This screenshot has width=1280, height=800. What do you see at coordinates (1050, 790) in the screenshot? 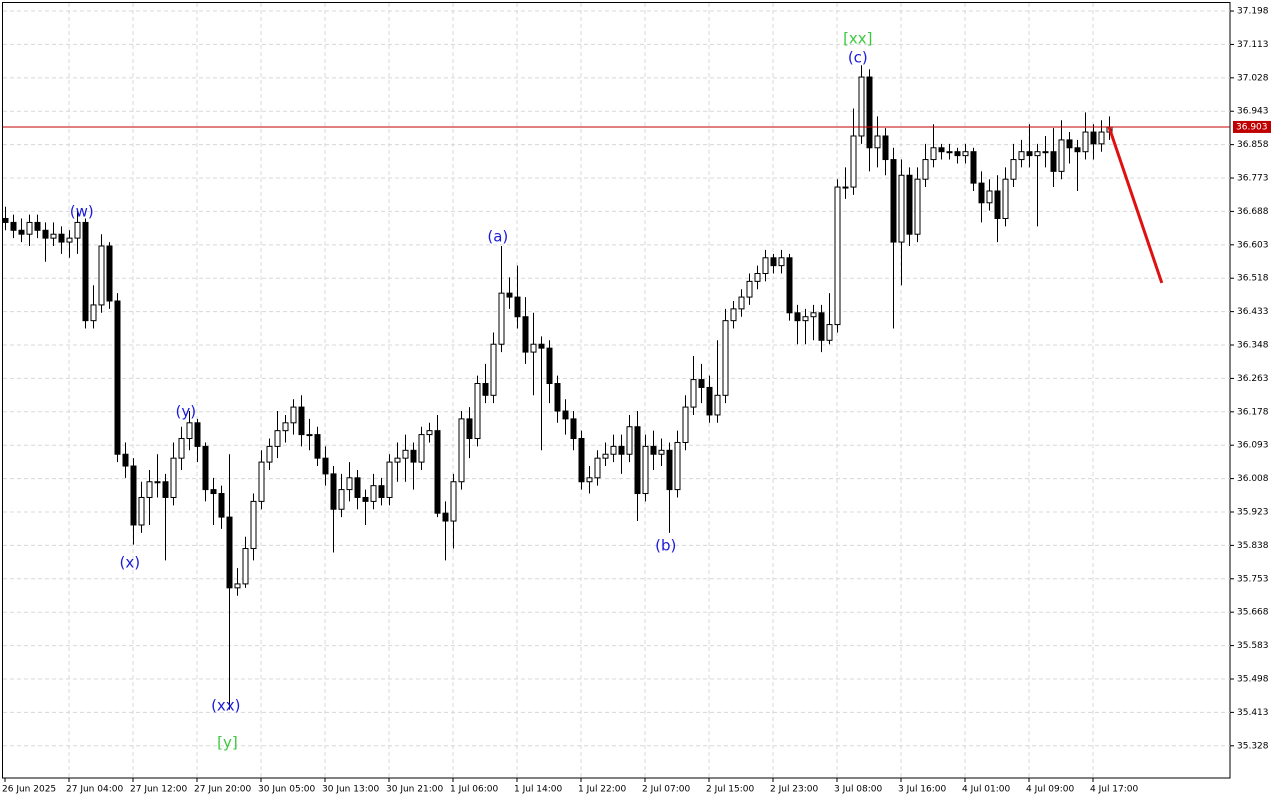
I see `x-tick-label: 4 Jul 09:00` at bounding box center [1050, 790].